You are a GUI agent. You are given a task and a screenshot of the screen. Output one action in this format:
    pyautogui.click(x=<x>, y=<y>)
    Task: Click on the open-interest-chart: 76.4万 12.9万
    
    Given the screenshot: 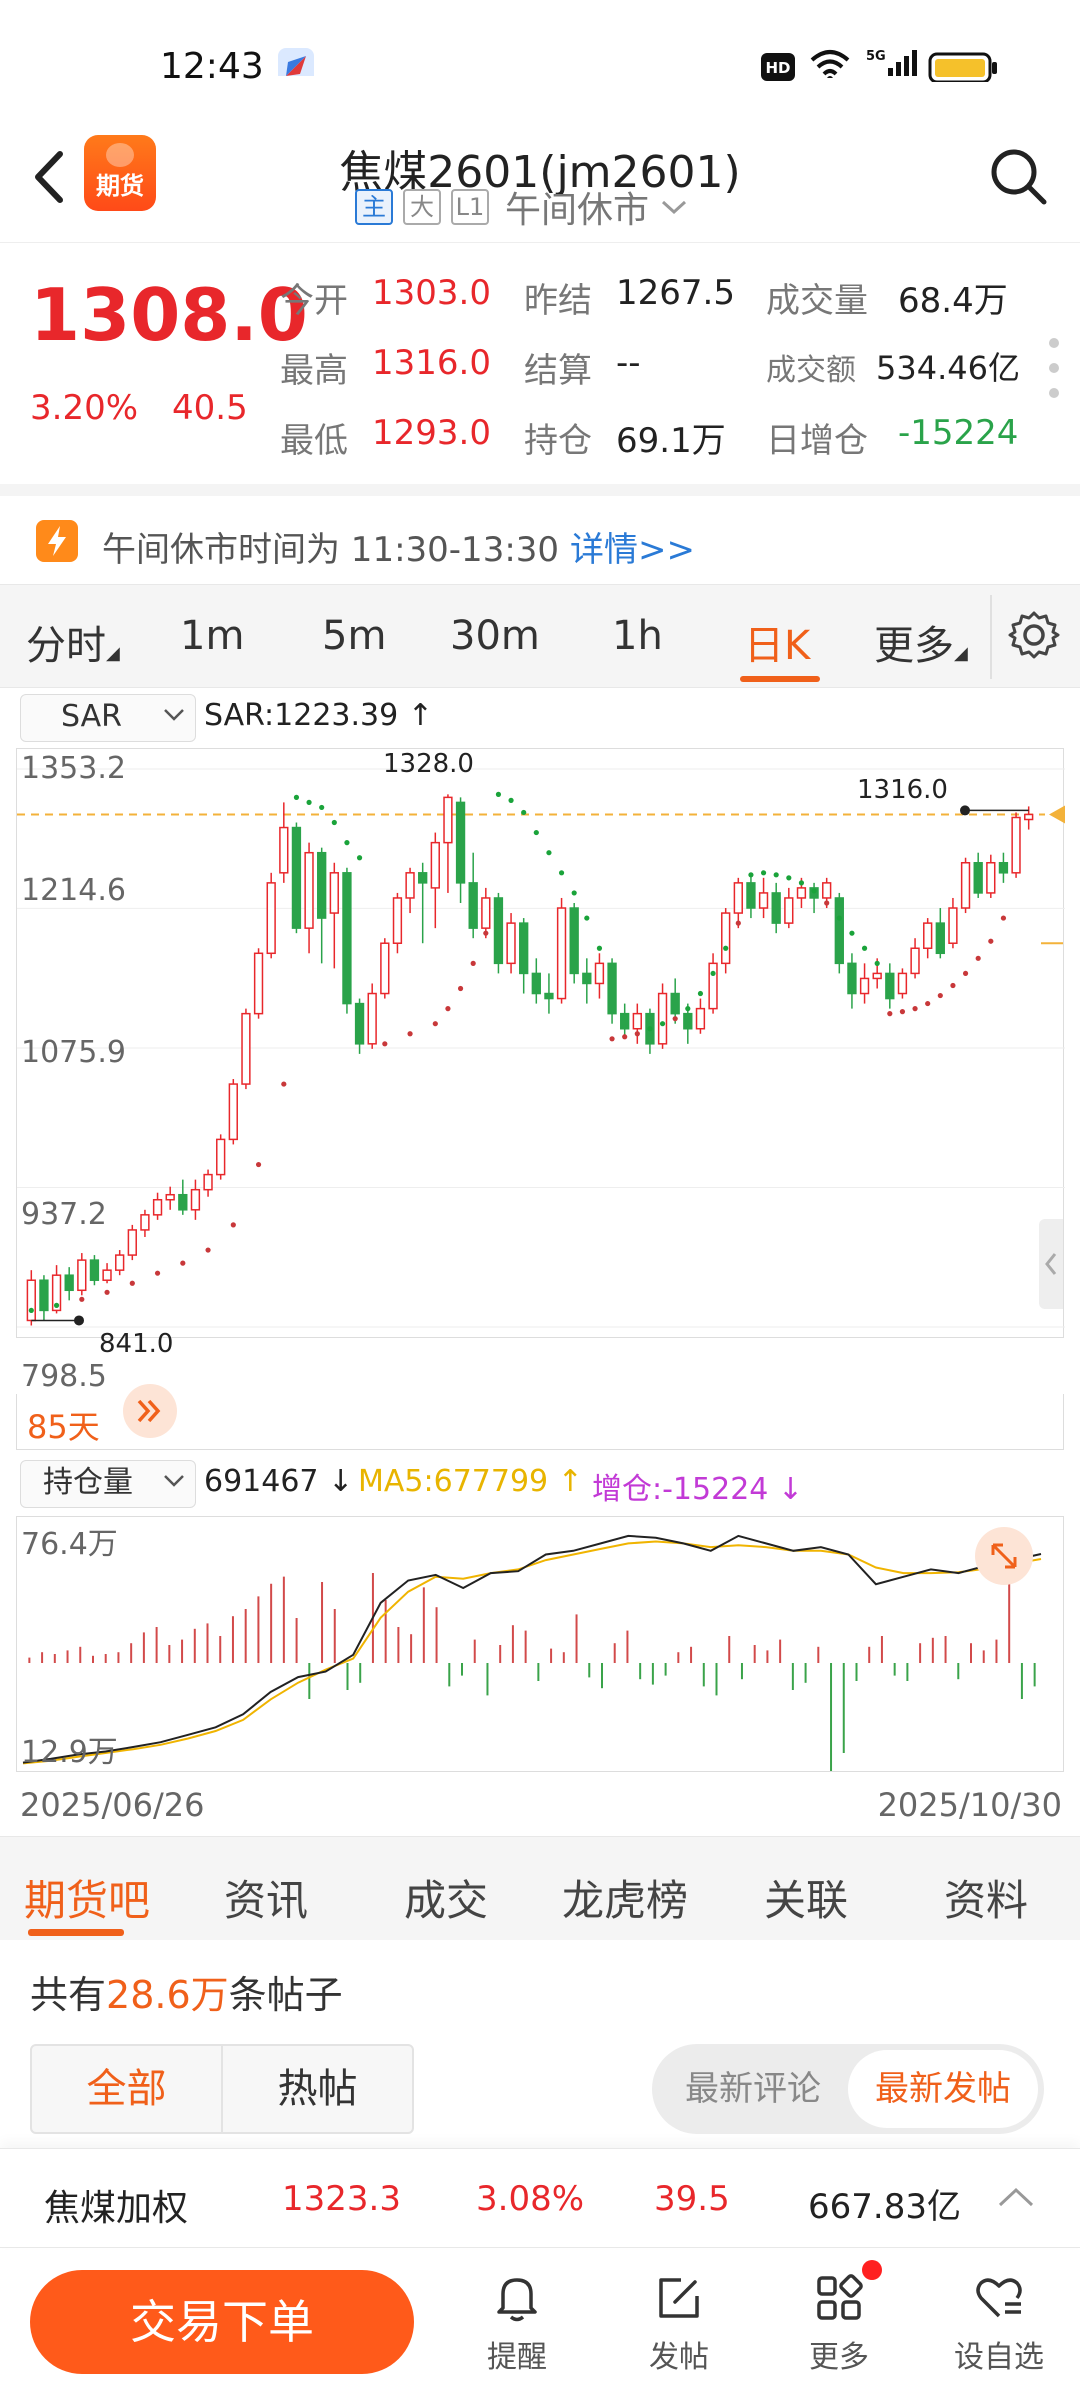 What is the action you would take?
    pyautogui.click(x=540, y=1644)
    